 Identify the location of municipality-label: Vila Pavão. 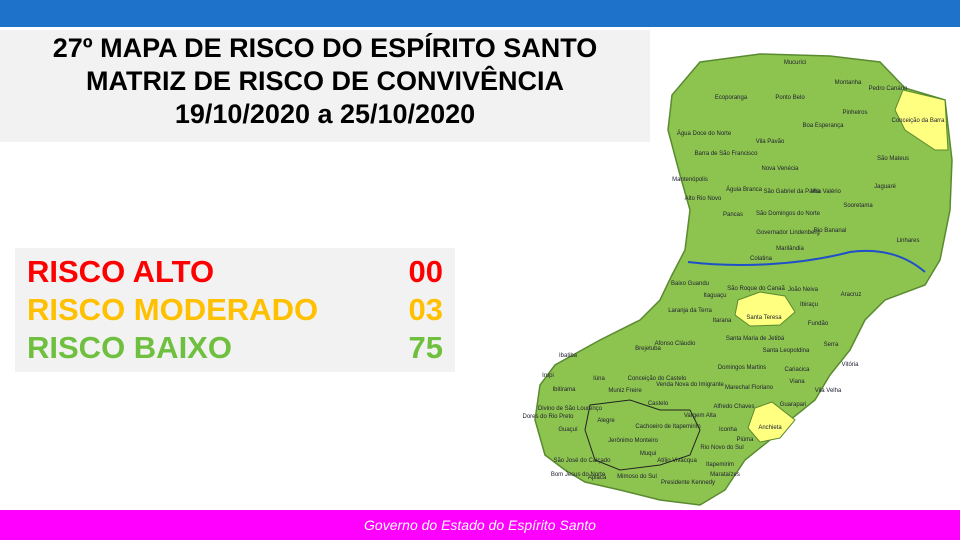
(770, 142).